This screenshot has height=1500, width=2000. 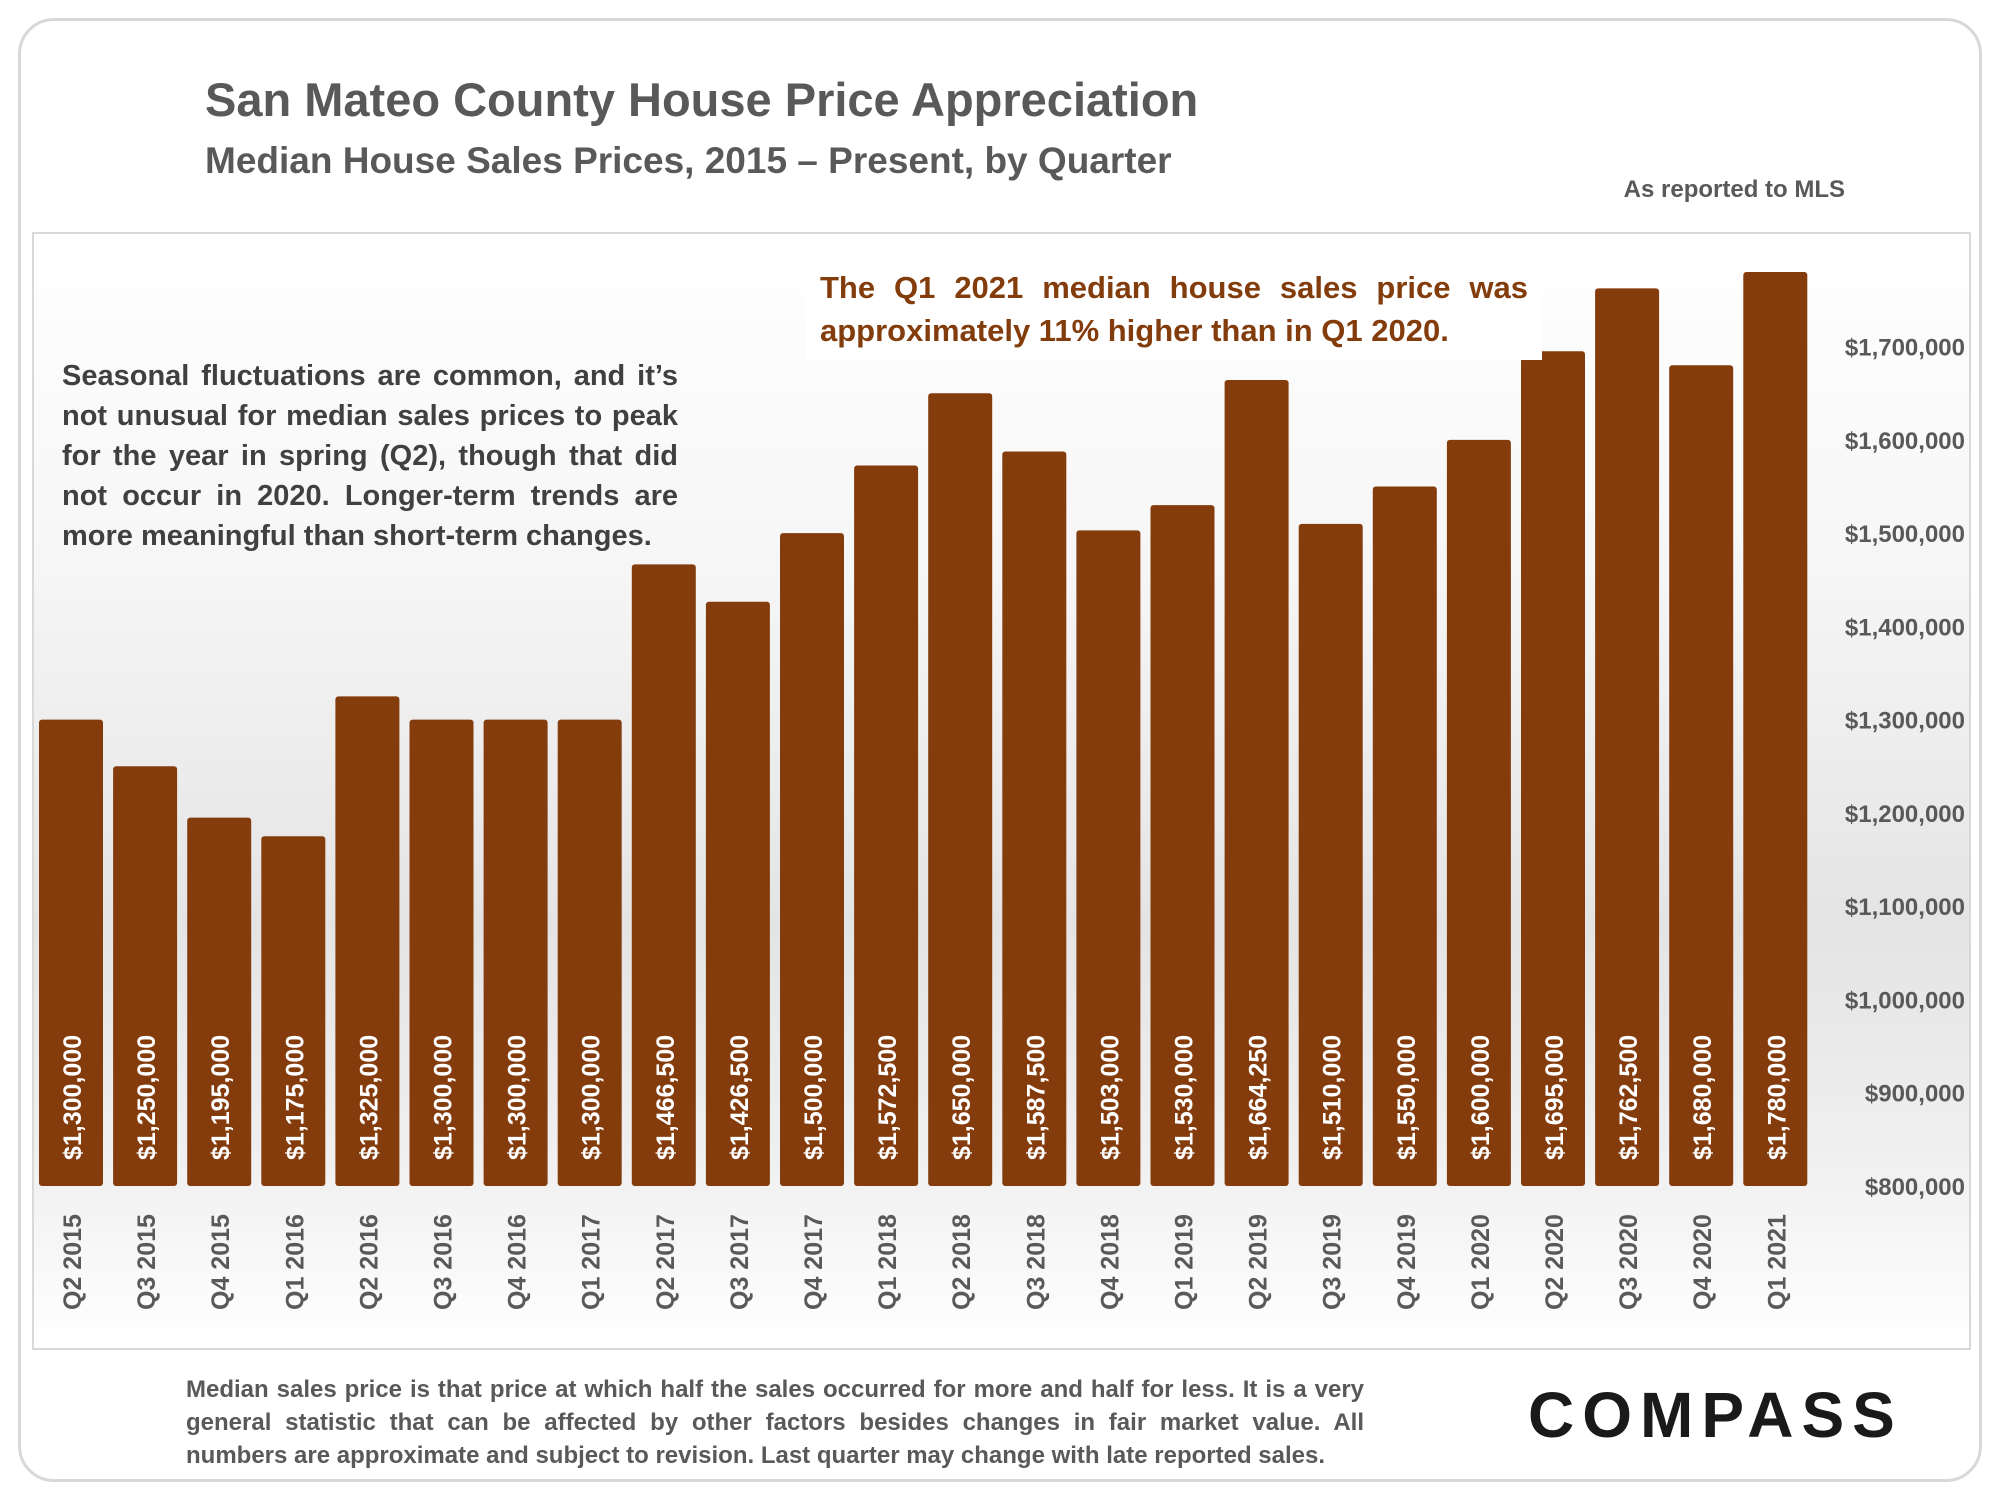 What do you see at coordinates (962, 1097) in the screenshot?
I see `bar-value-label: $1,650,000` at bounding box center [962, 1097].